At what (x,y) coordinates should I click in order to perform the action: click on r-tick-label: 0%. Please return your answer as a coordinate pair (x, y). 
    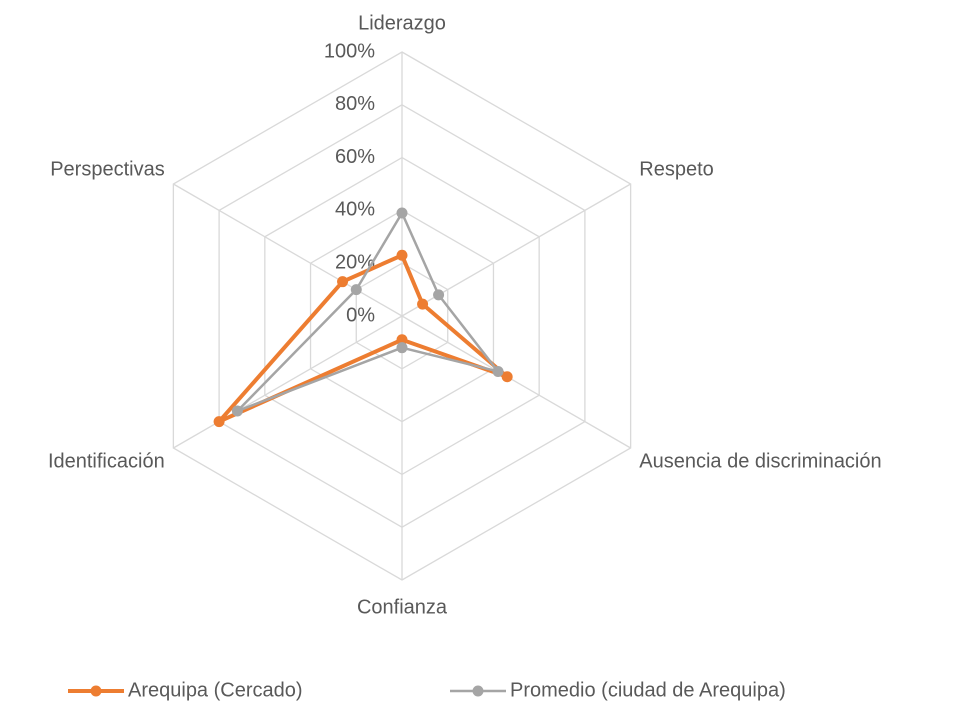
    Looking at the image, I should click on (360, 315).